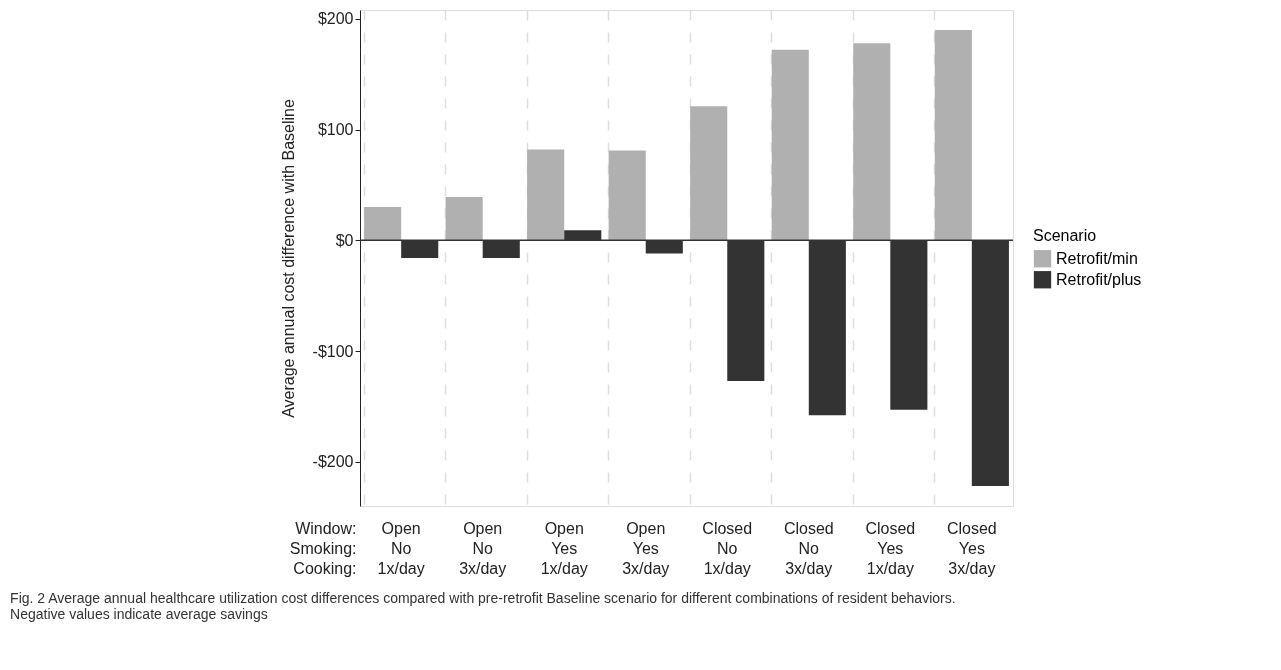 This screenshot has width=1281, height=670. I want to click on x-tick-label: Open Yes 3x/day, so click(646, 548).